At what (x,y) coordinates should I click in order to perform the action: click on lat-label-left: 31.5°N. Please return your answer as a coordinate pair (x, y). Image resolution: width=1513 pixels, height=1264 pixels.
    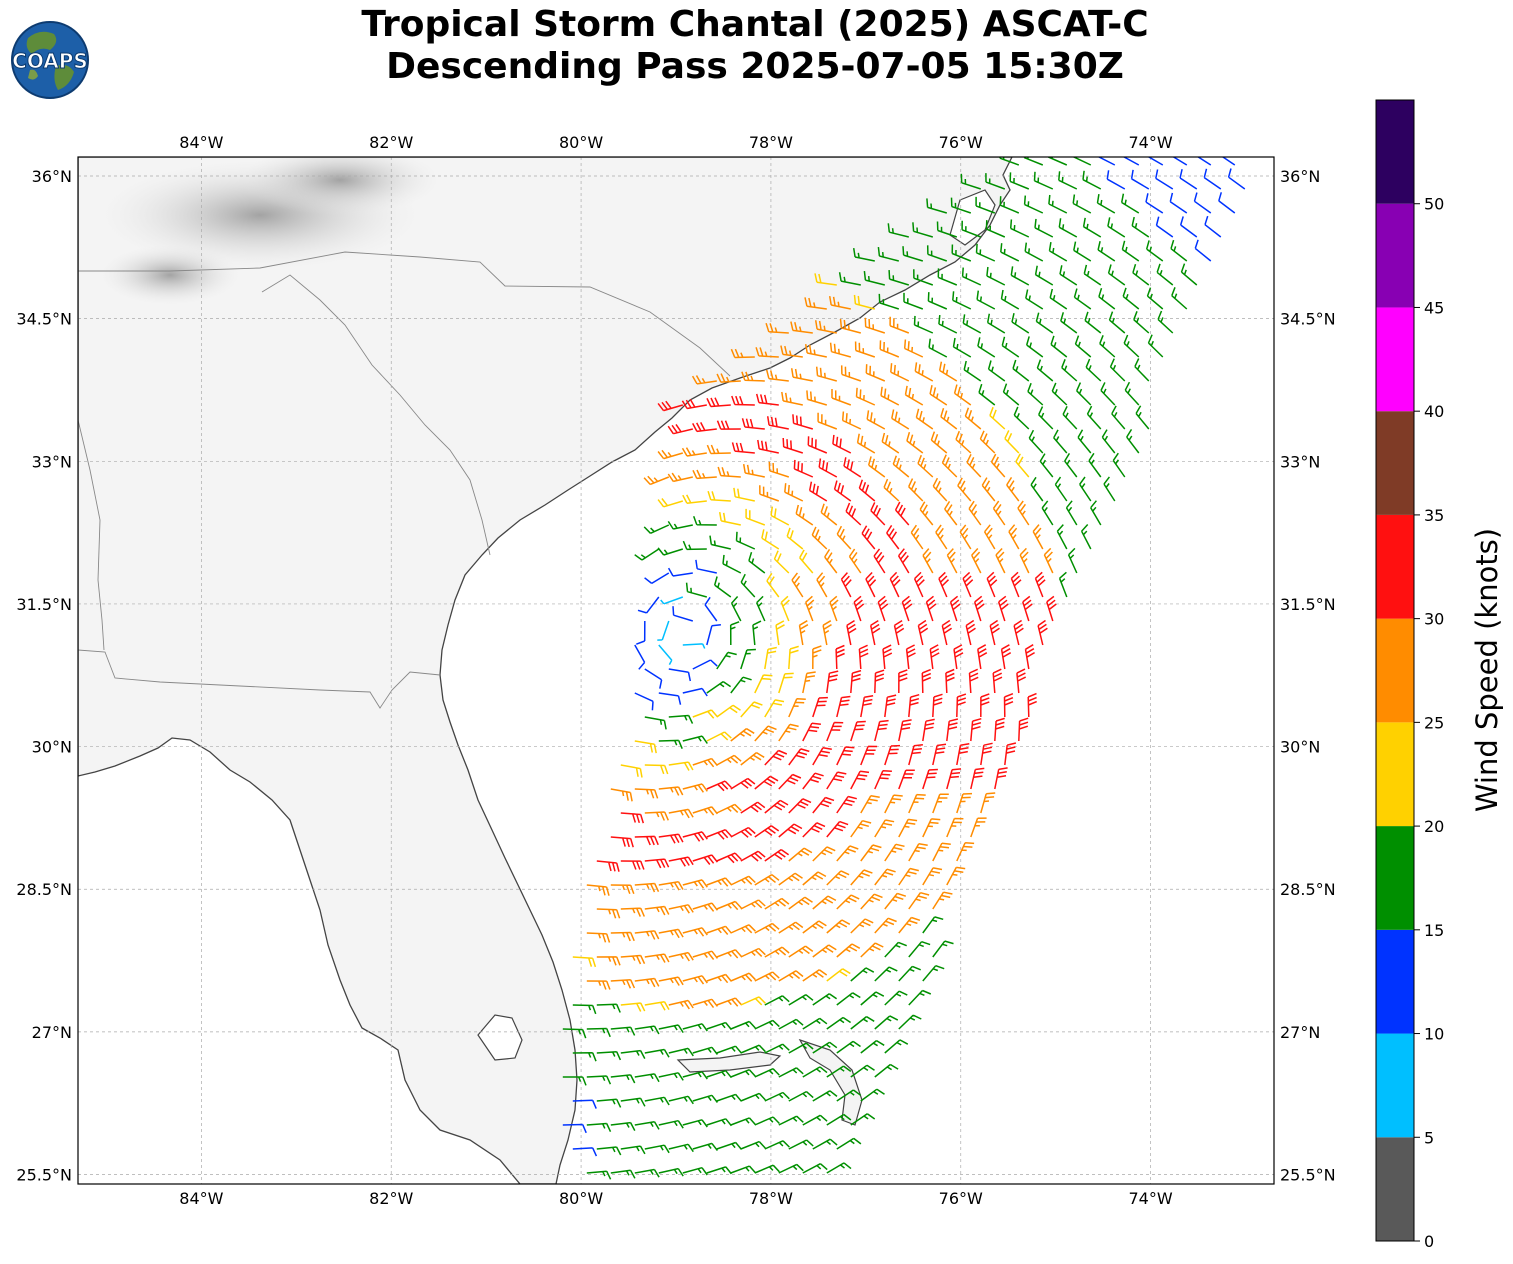
    Looking at the image, I should click on (44, 604).